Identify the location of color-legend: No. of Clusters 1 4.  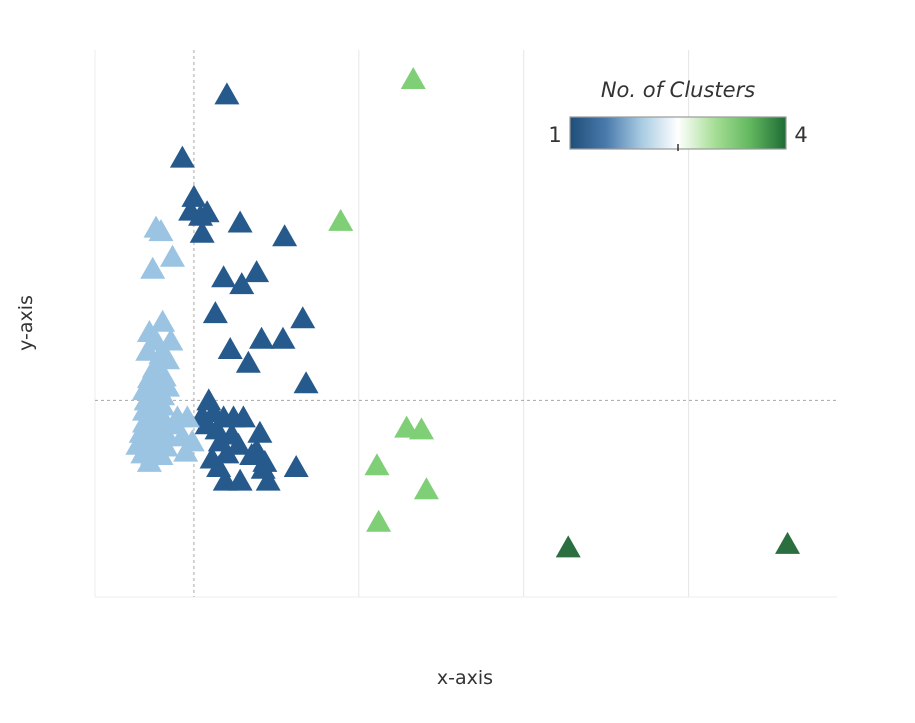
(678, 114).